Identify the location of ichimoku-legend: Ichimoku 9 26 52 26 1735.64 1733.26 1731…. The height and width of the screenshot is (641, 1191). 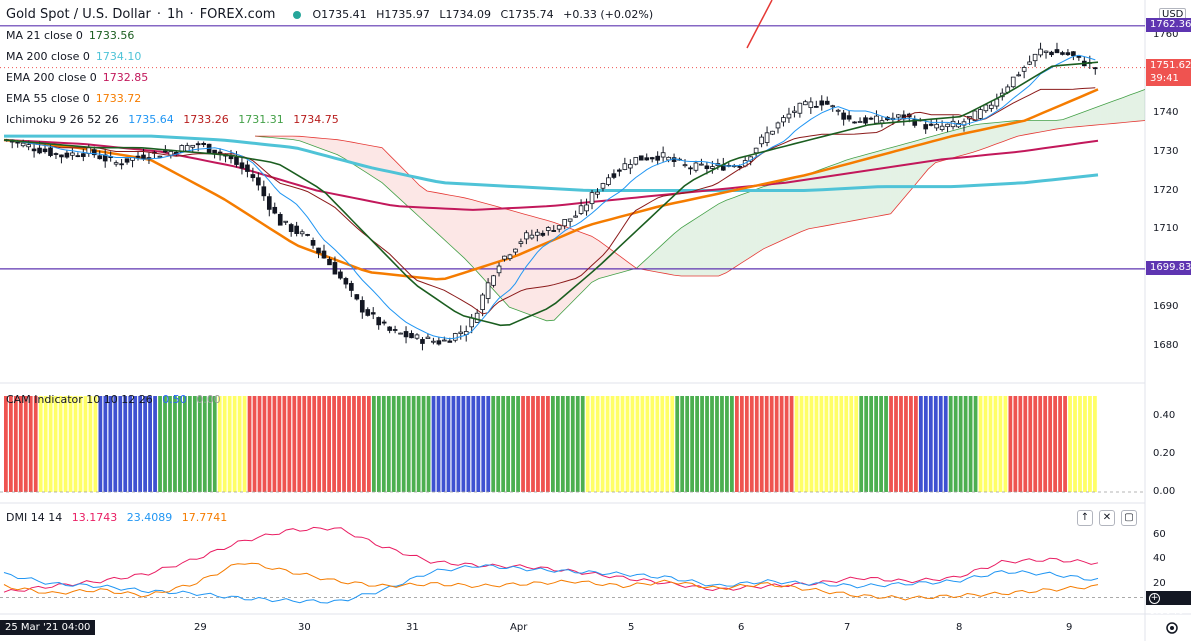
(175, 120).